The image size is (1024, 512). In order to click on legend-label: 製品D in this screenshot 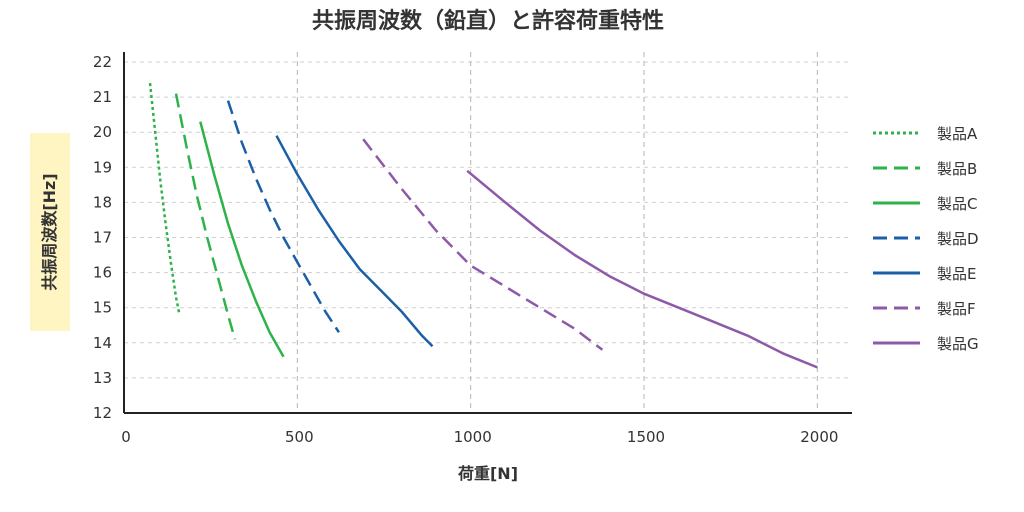, I will do `click(958, 239)`.